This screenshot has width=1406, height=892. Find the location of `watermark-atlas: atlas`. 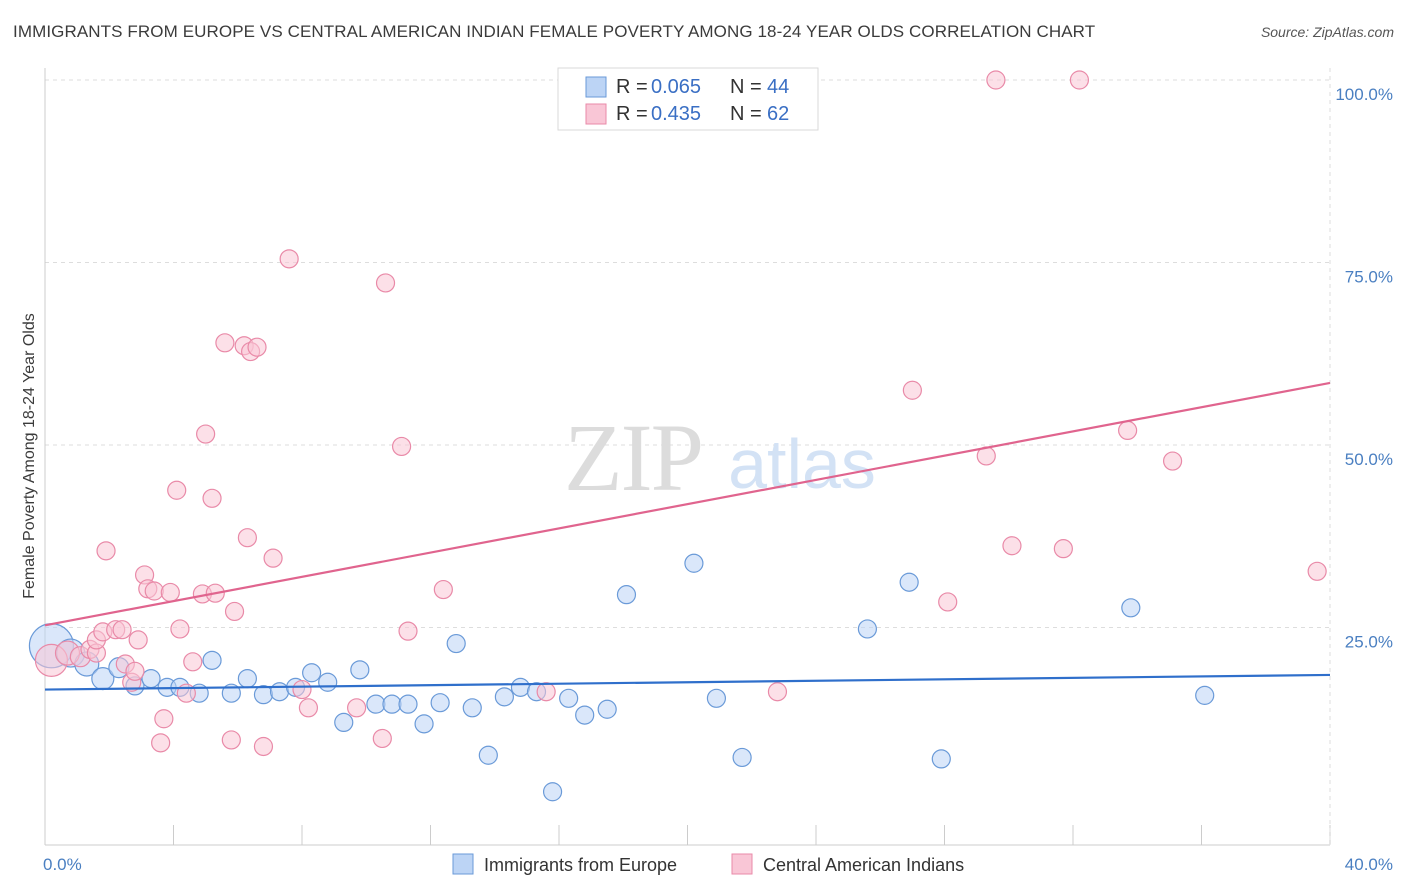

watermark-atlas: atlas is located at coordinates (802, 464).